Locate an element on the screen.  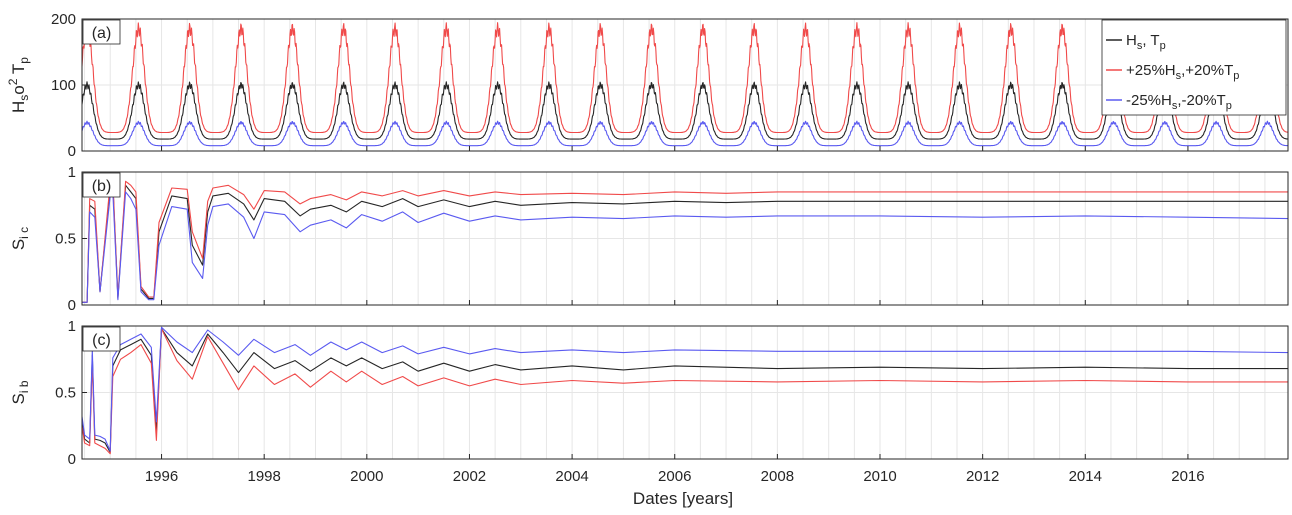
legend: Hs, Tp +25%Hs,+20%Tp -25%Hs,-20%Tp is located at coordinates (1194, 67).